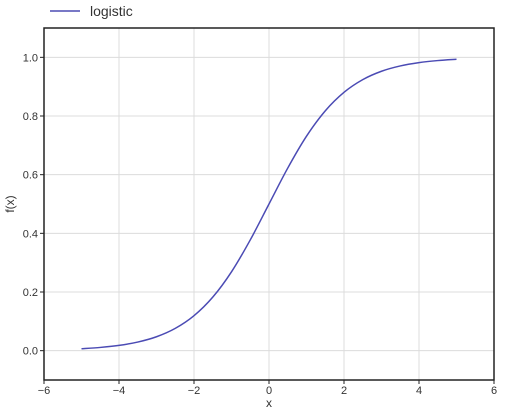 This screenshot has height=412, width=506. Describe the element at coordinates (111, 11) in the screenshot. I see `legend-label-logistic: logistic` at that location.